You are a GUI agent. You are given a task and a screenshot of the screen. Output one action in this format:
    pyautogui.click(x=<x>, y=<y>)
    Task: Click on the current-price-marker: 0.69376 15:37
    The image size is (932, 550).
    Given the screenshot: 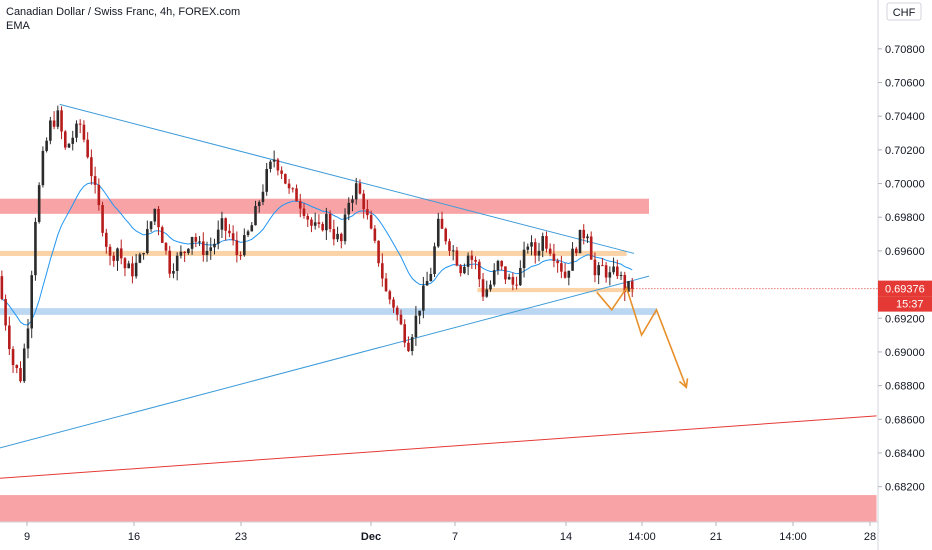 What is the action you would take?
    pyautogui.click(x=781, y=296)
    